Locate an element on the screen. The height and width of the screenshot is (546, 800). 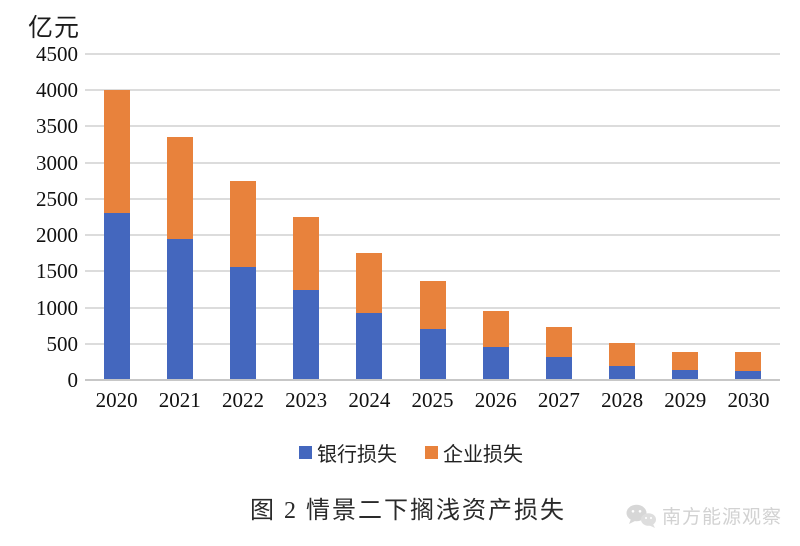
watermark-text: 南方能源观察 is located at coordinates (721, 517).